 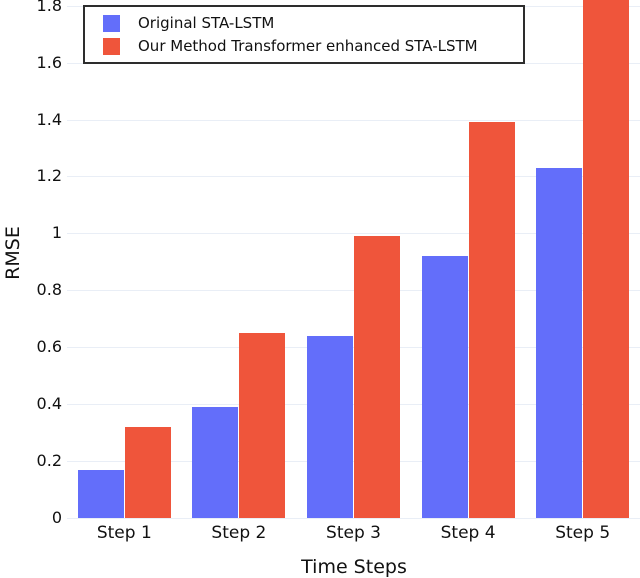 What do you see at coordinates (49, 62) in the screenshot?
I see `y-tick-label: 1.6` at bounding box center [49, 62].